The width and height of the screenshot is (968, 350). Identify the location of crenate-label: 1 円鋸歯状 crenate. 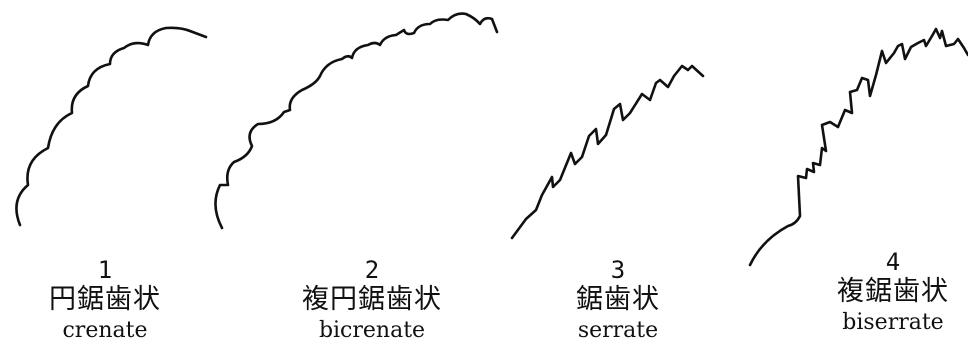
(105, 304).